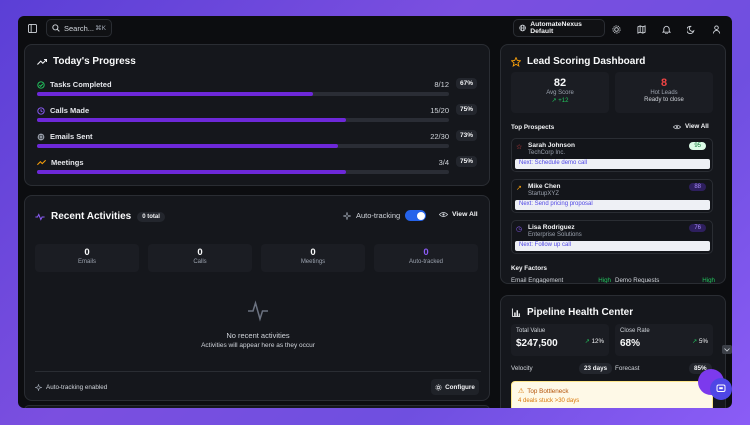 The image size is (750, 425). What do you see at coordinates (41, 84) in the screenshot?
I see `check-circle-icon` at bounding box center [41, 84].